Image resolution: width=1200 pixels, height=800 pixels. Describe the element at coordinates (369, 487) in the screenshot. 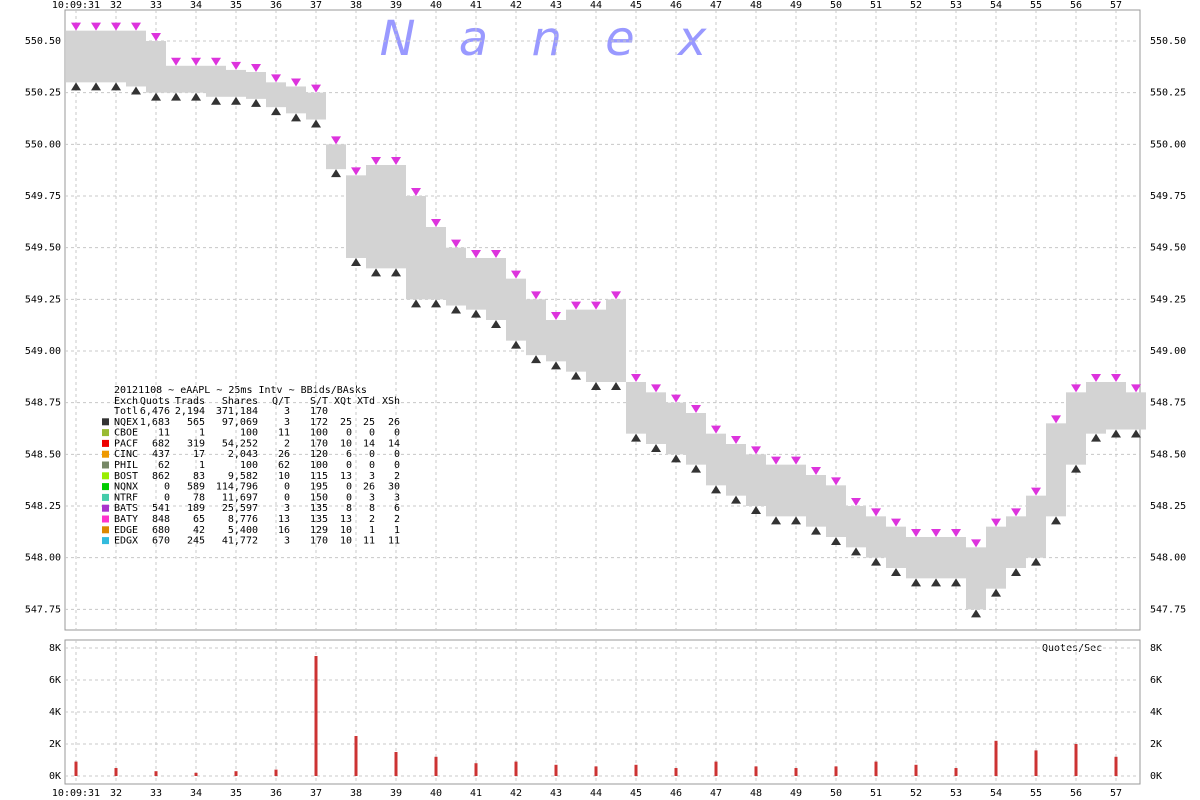

I see `table-cell: 26` at that location.